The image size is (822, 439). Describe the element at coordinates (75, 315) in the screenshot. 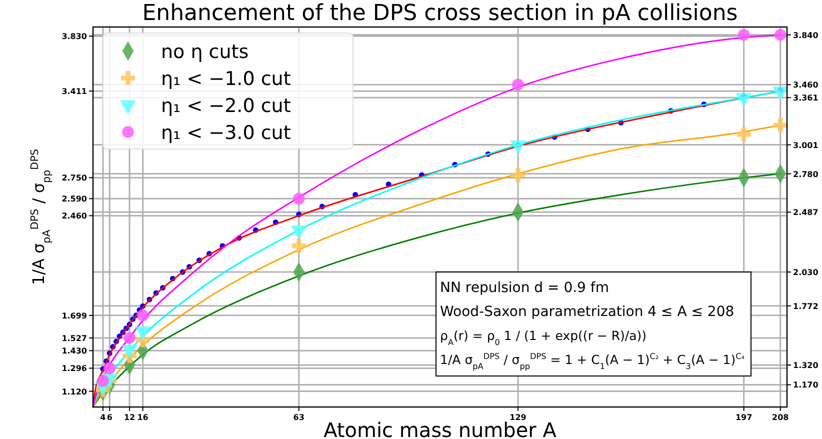

I see `y-tick-label: 1.699` at that location.